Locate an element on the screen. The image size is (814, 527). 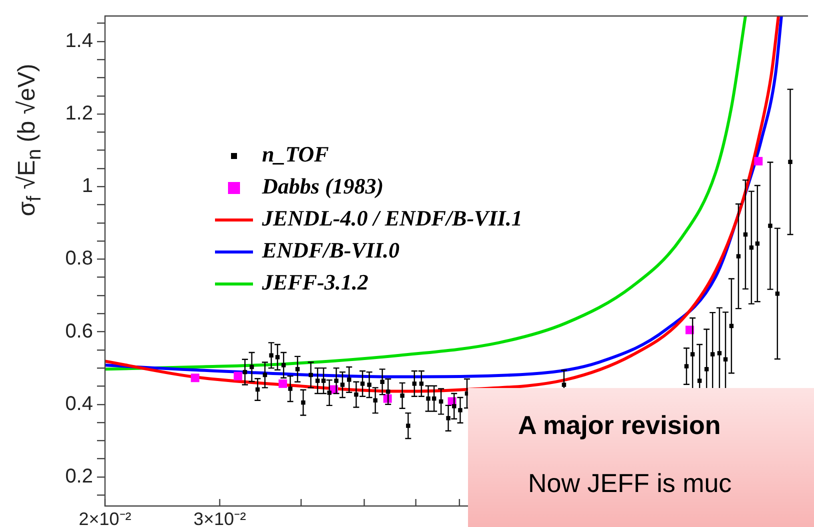
legend-label: JENDL-4.0 / ENDF/B-VII.1 is located at coordinates (391, 218).